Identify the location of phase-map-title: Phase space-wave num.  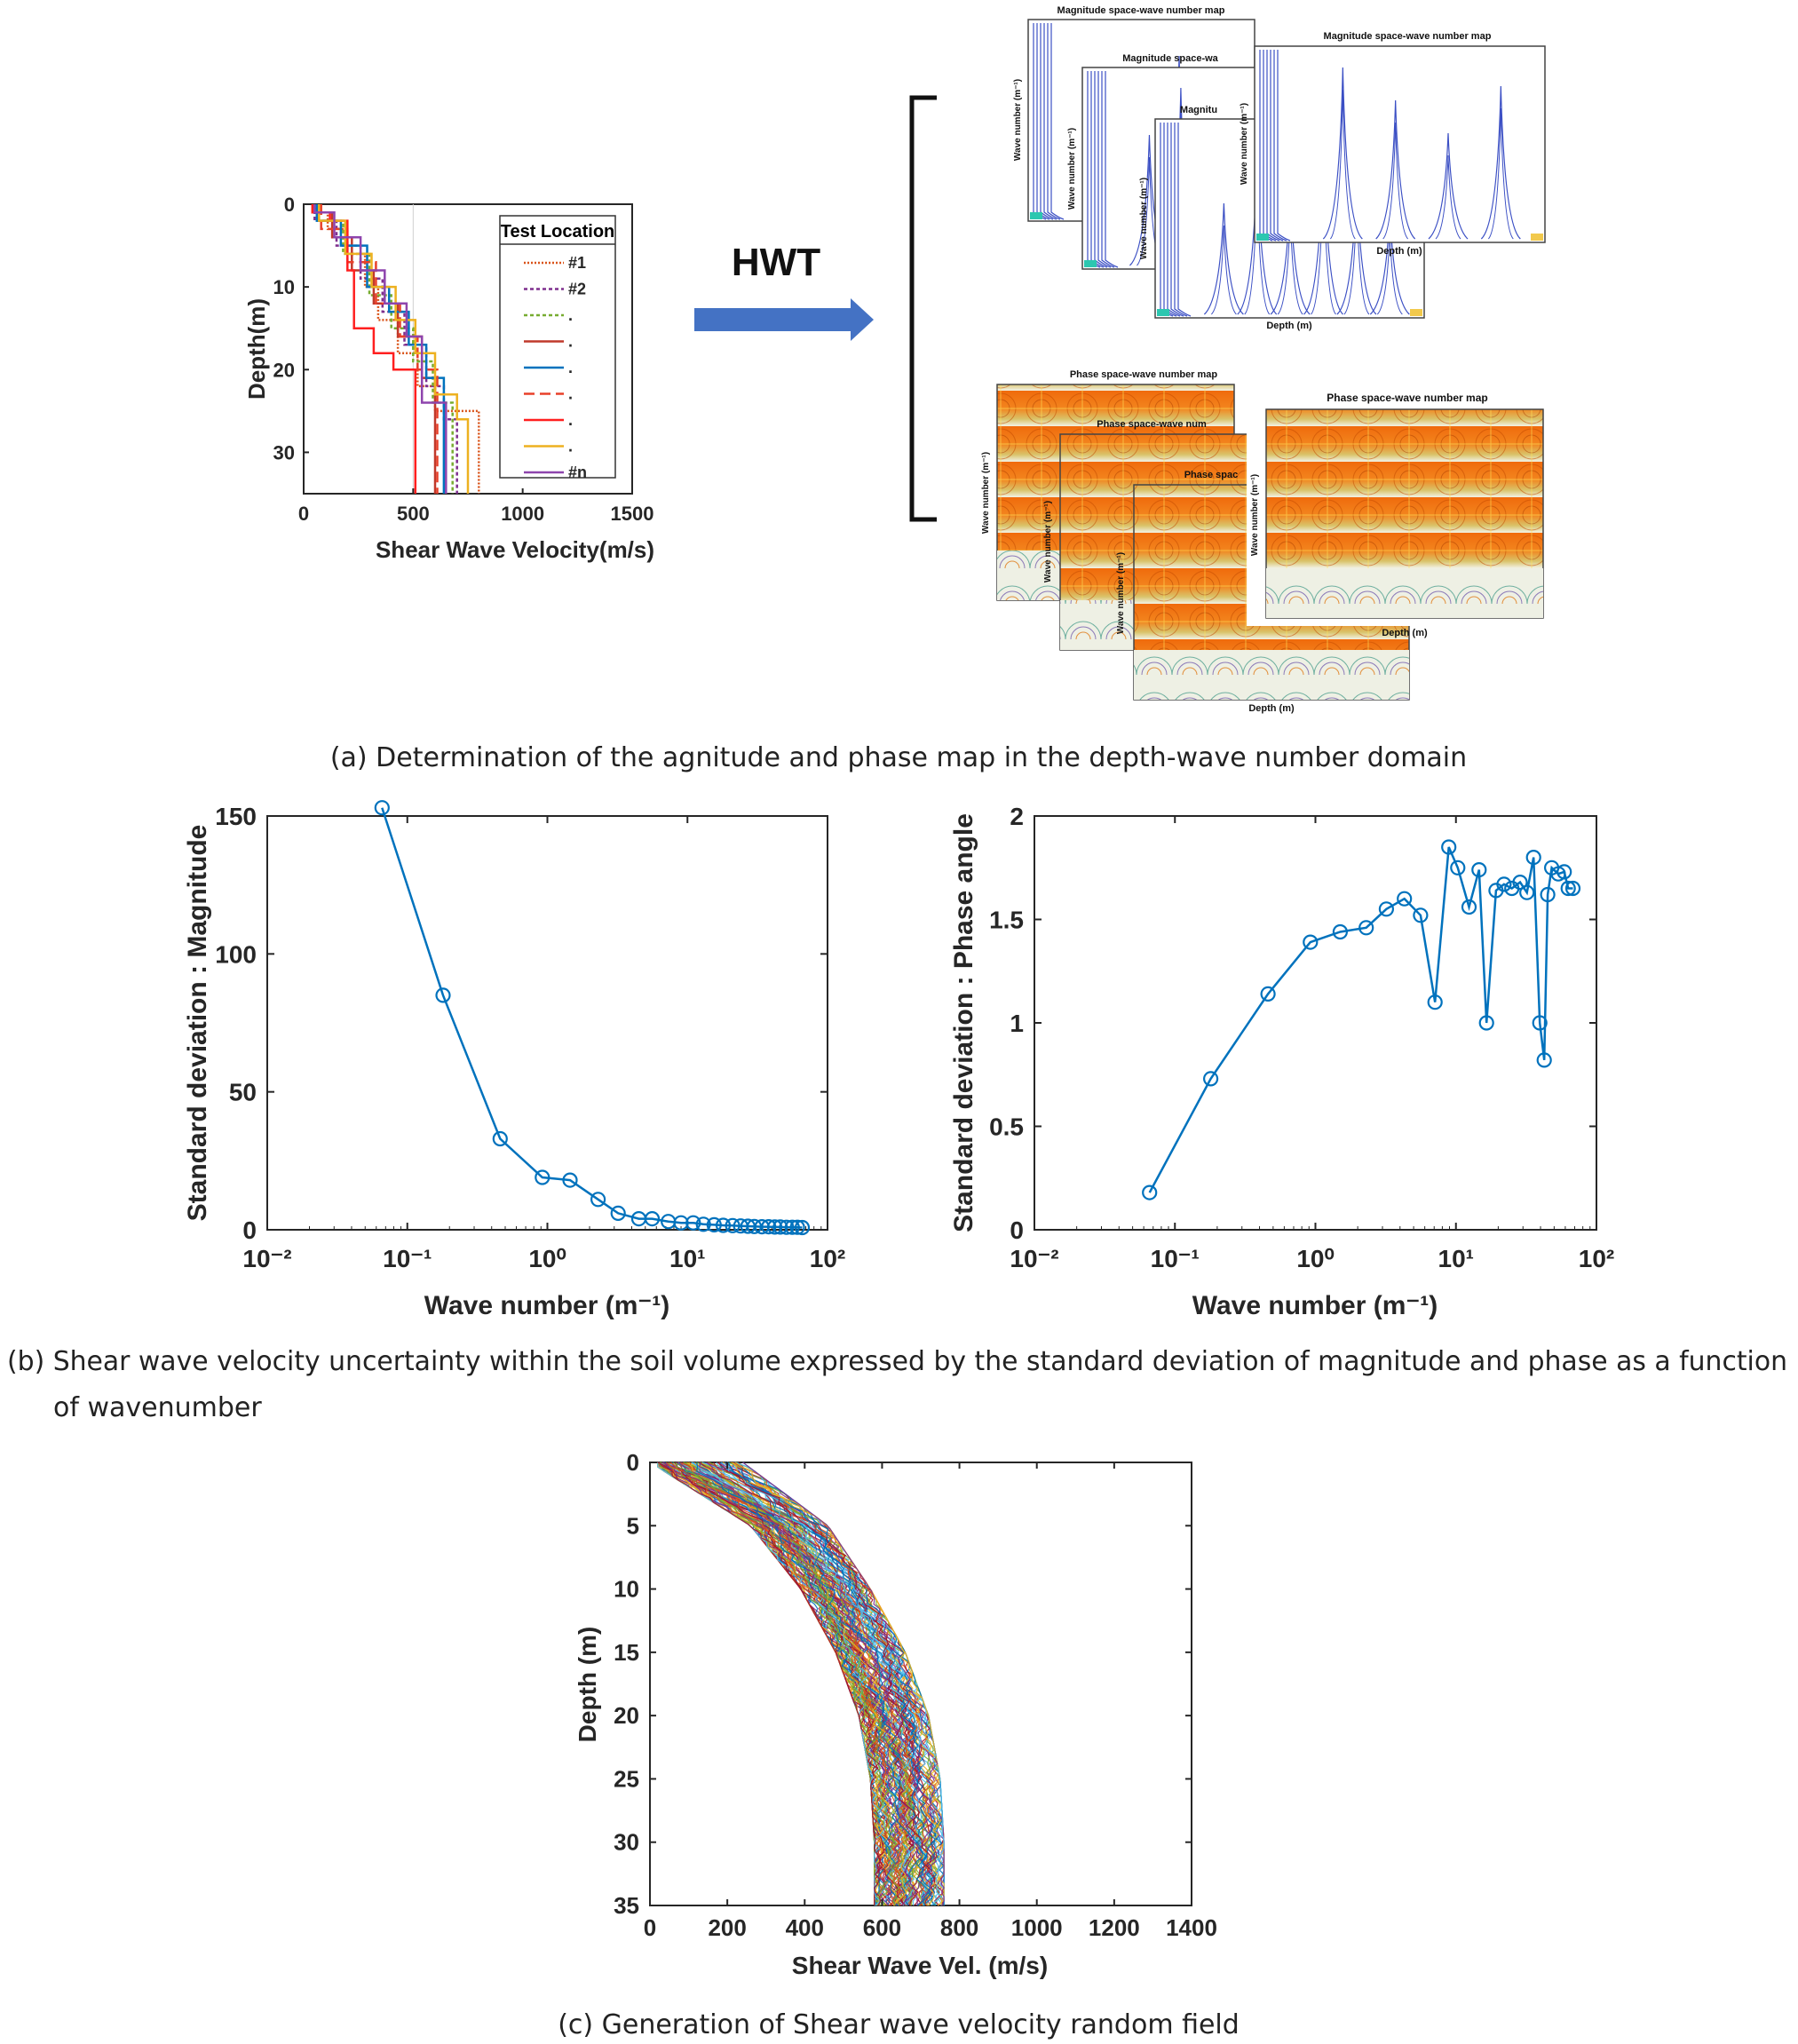
(1152, 424).